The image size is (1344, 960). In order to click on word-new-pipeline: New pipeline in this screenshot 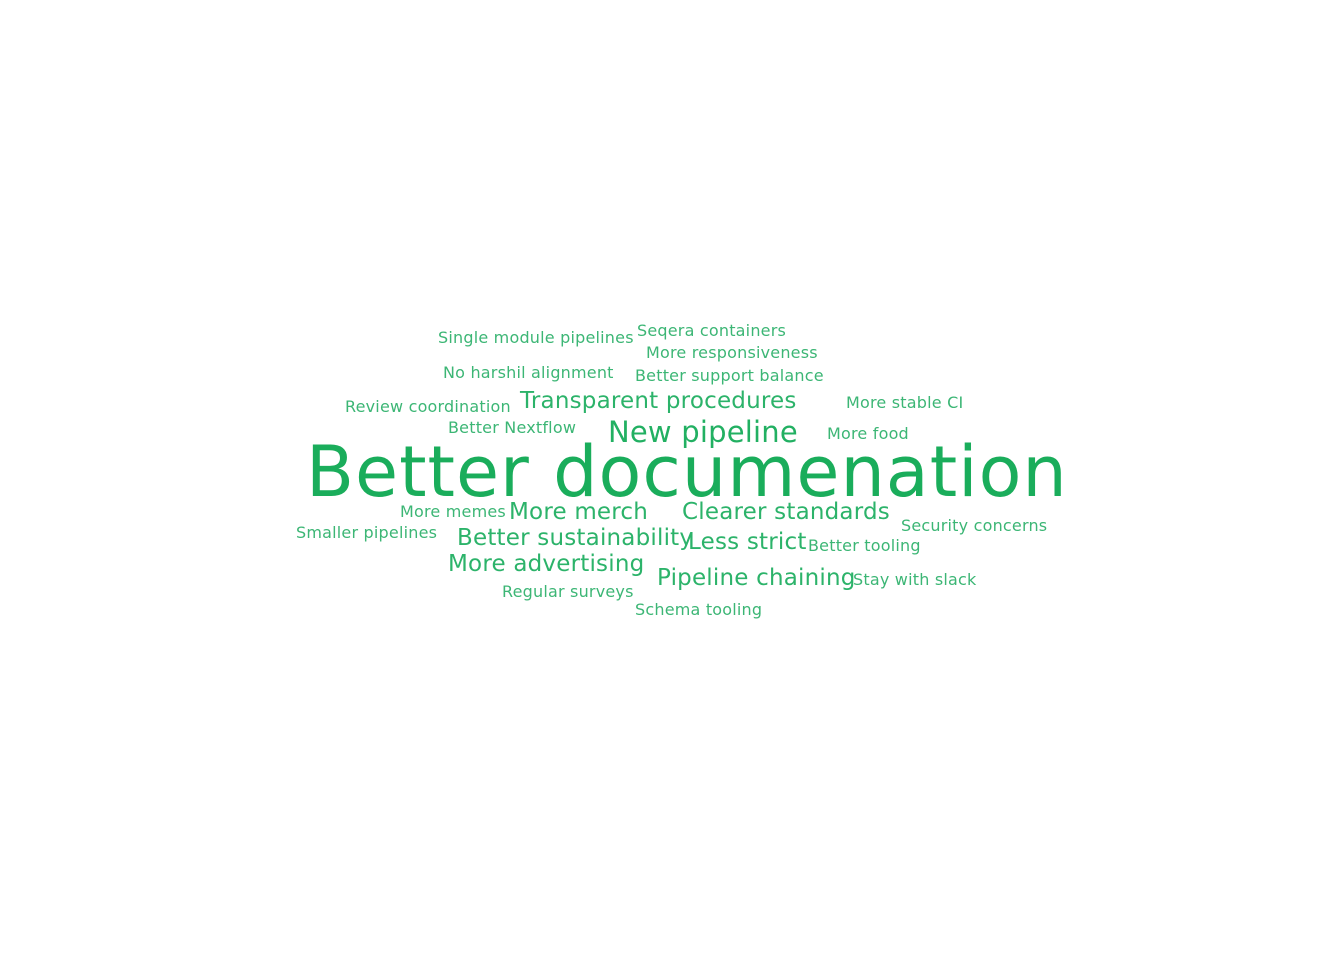, I will do `click(703, 432)`.